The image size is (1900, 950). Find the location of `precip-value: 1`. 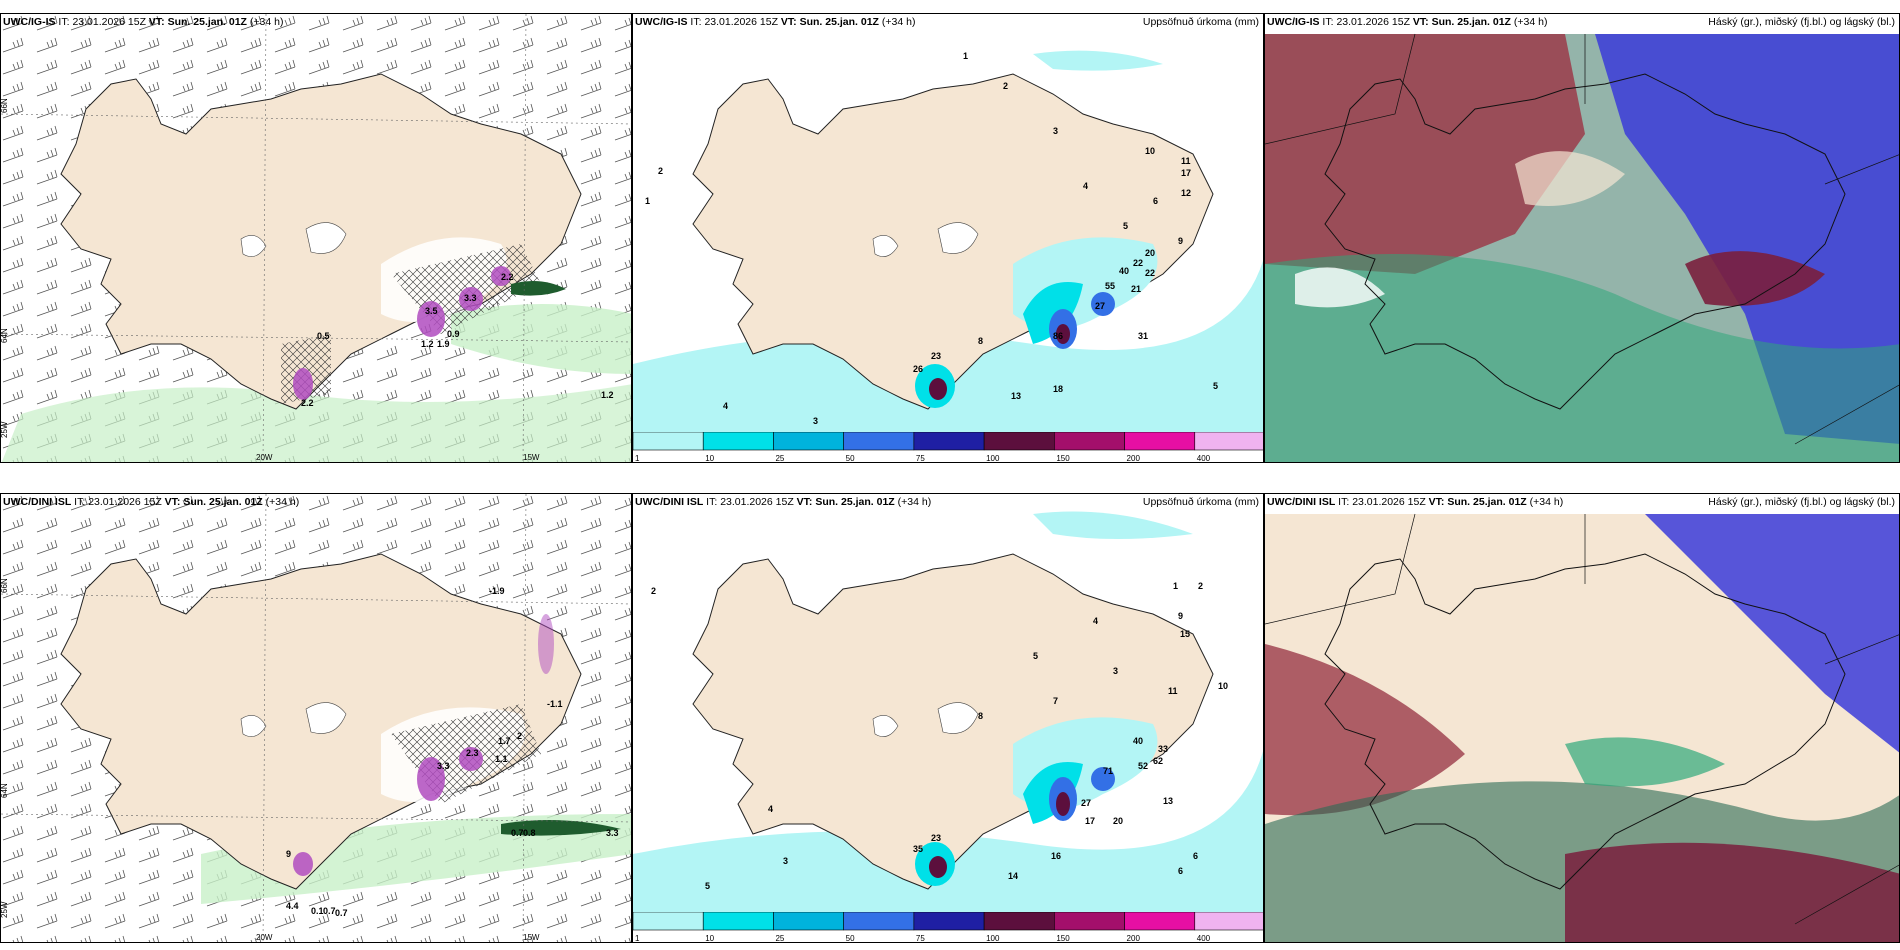

precip-value: 1 is located at coordinates (647, 201).